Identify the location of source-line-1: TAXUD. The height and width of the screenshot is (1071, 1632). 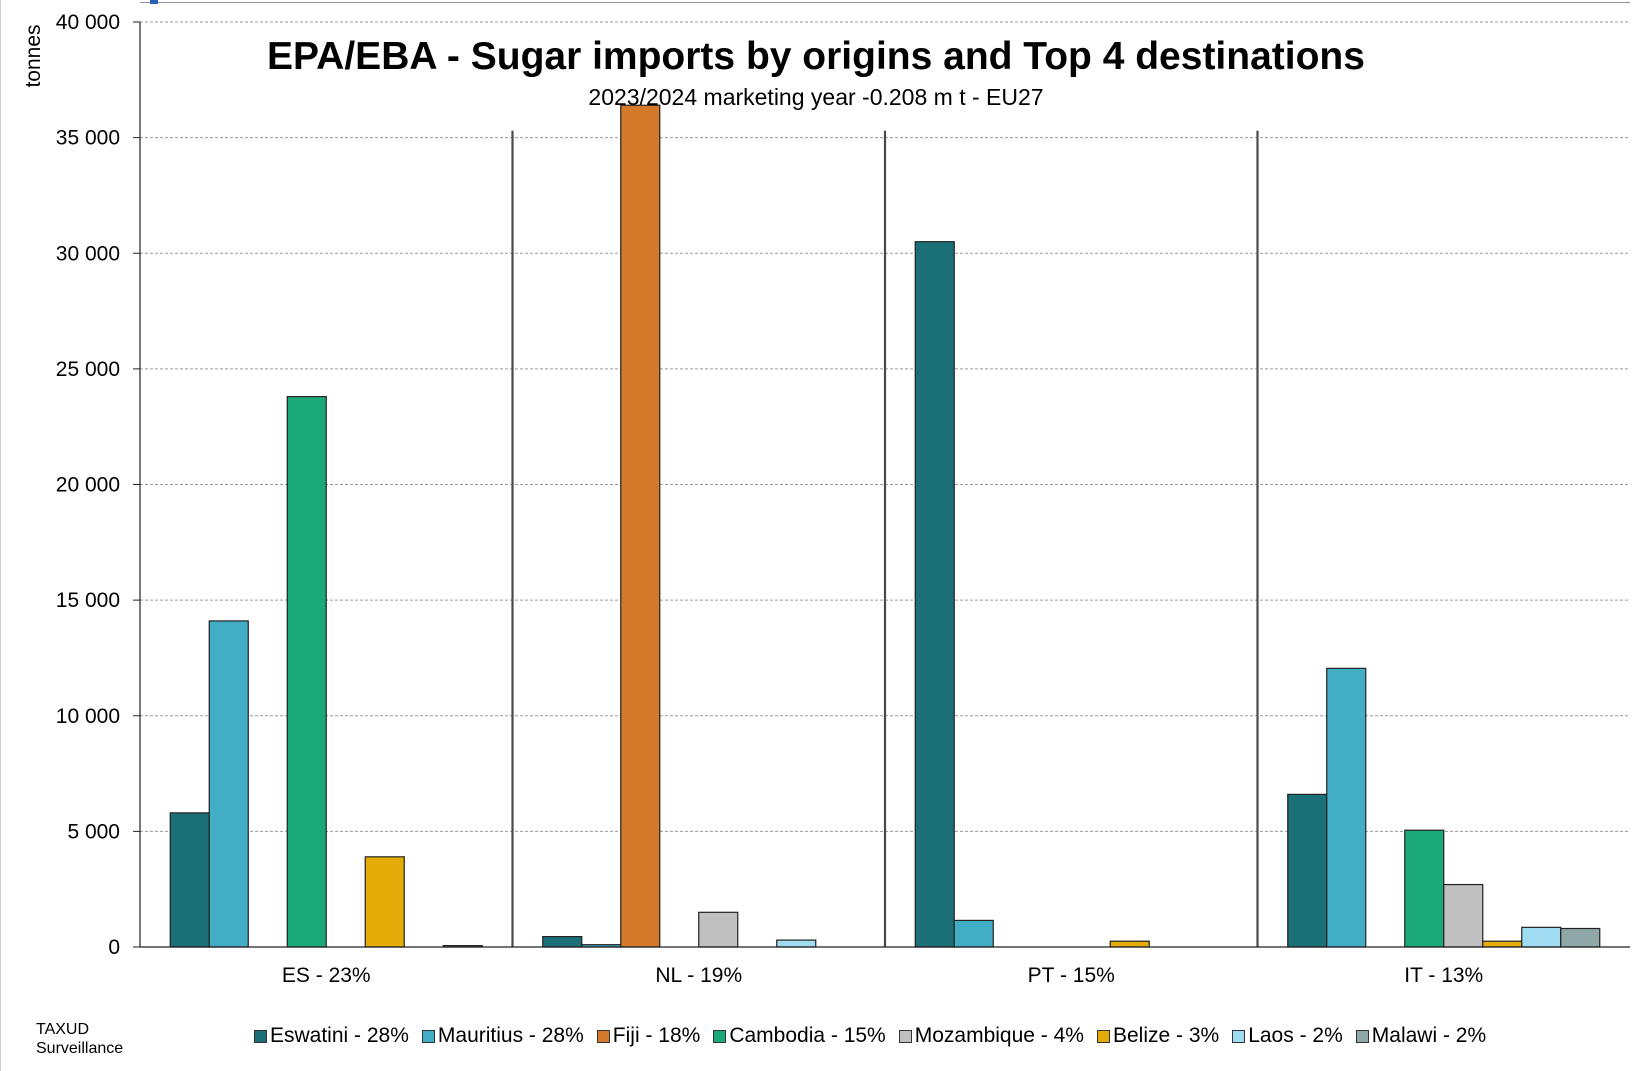
(63, 1029).